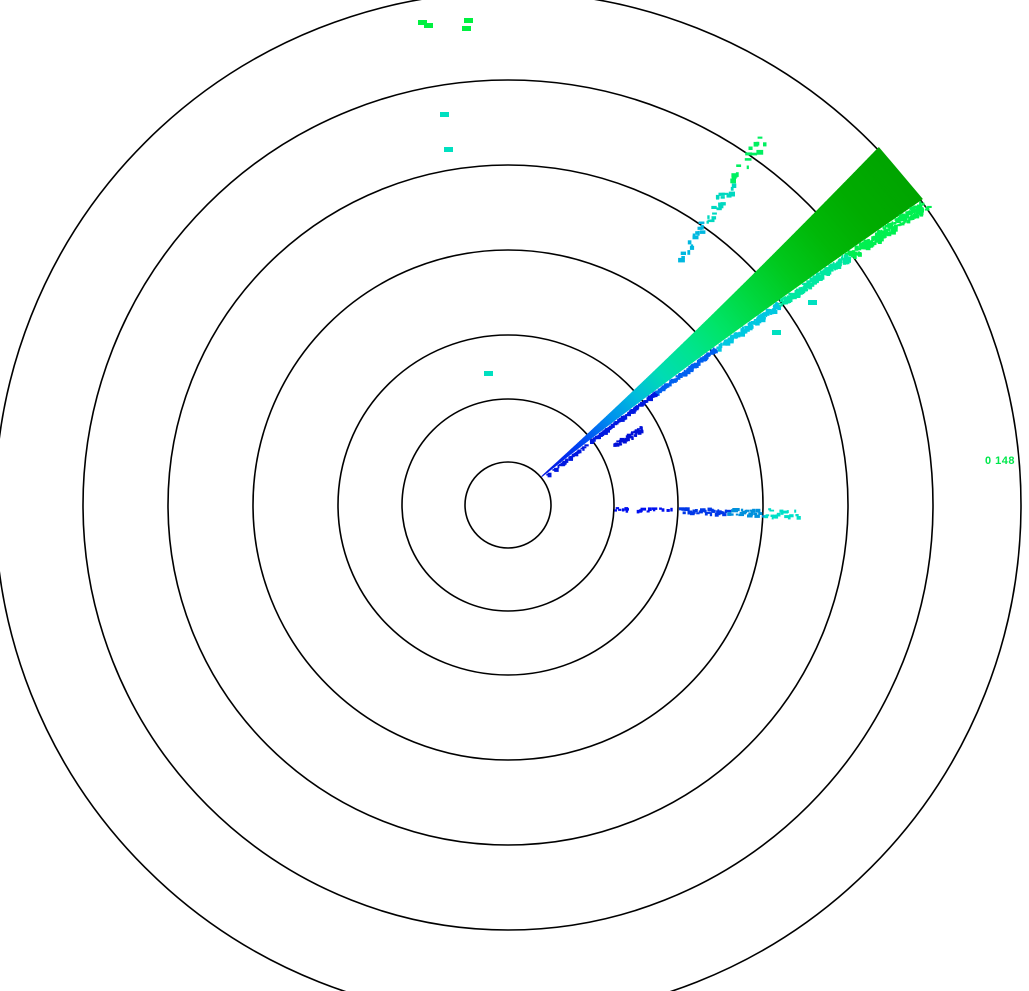 This screenshot has width=1029, height=991. Describe the element at coordinates (466, 28) in the screenshot. I see `echo-speckle` at that location.